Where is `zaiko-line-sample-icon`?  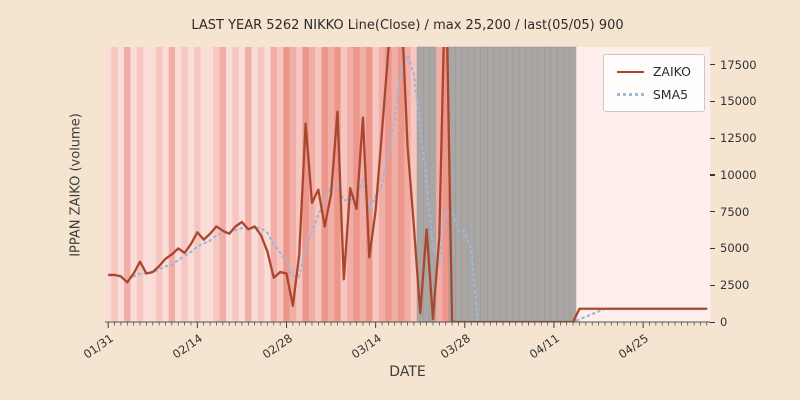 zaiko-line-sample-icon is located at coordinates (630, 71).